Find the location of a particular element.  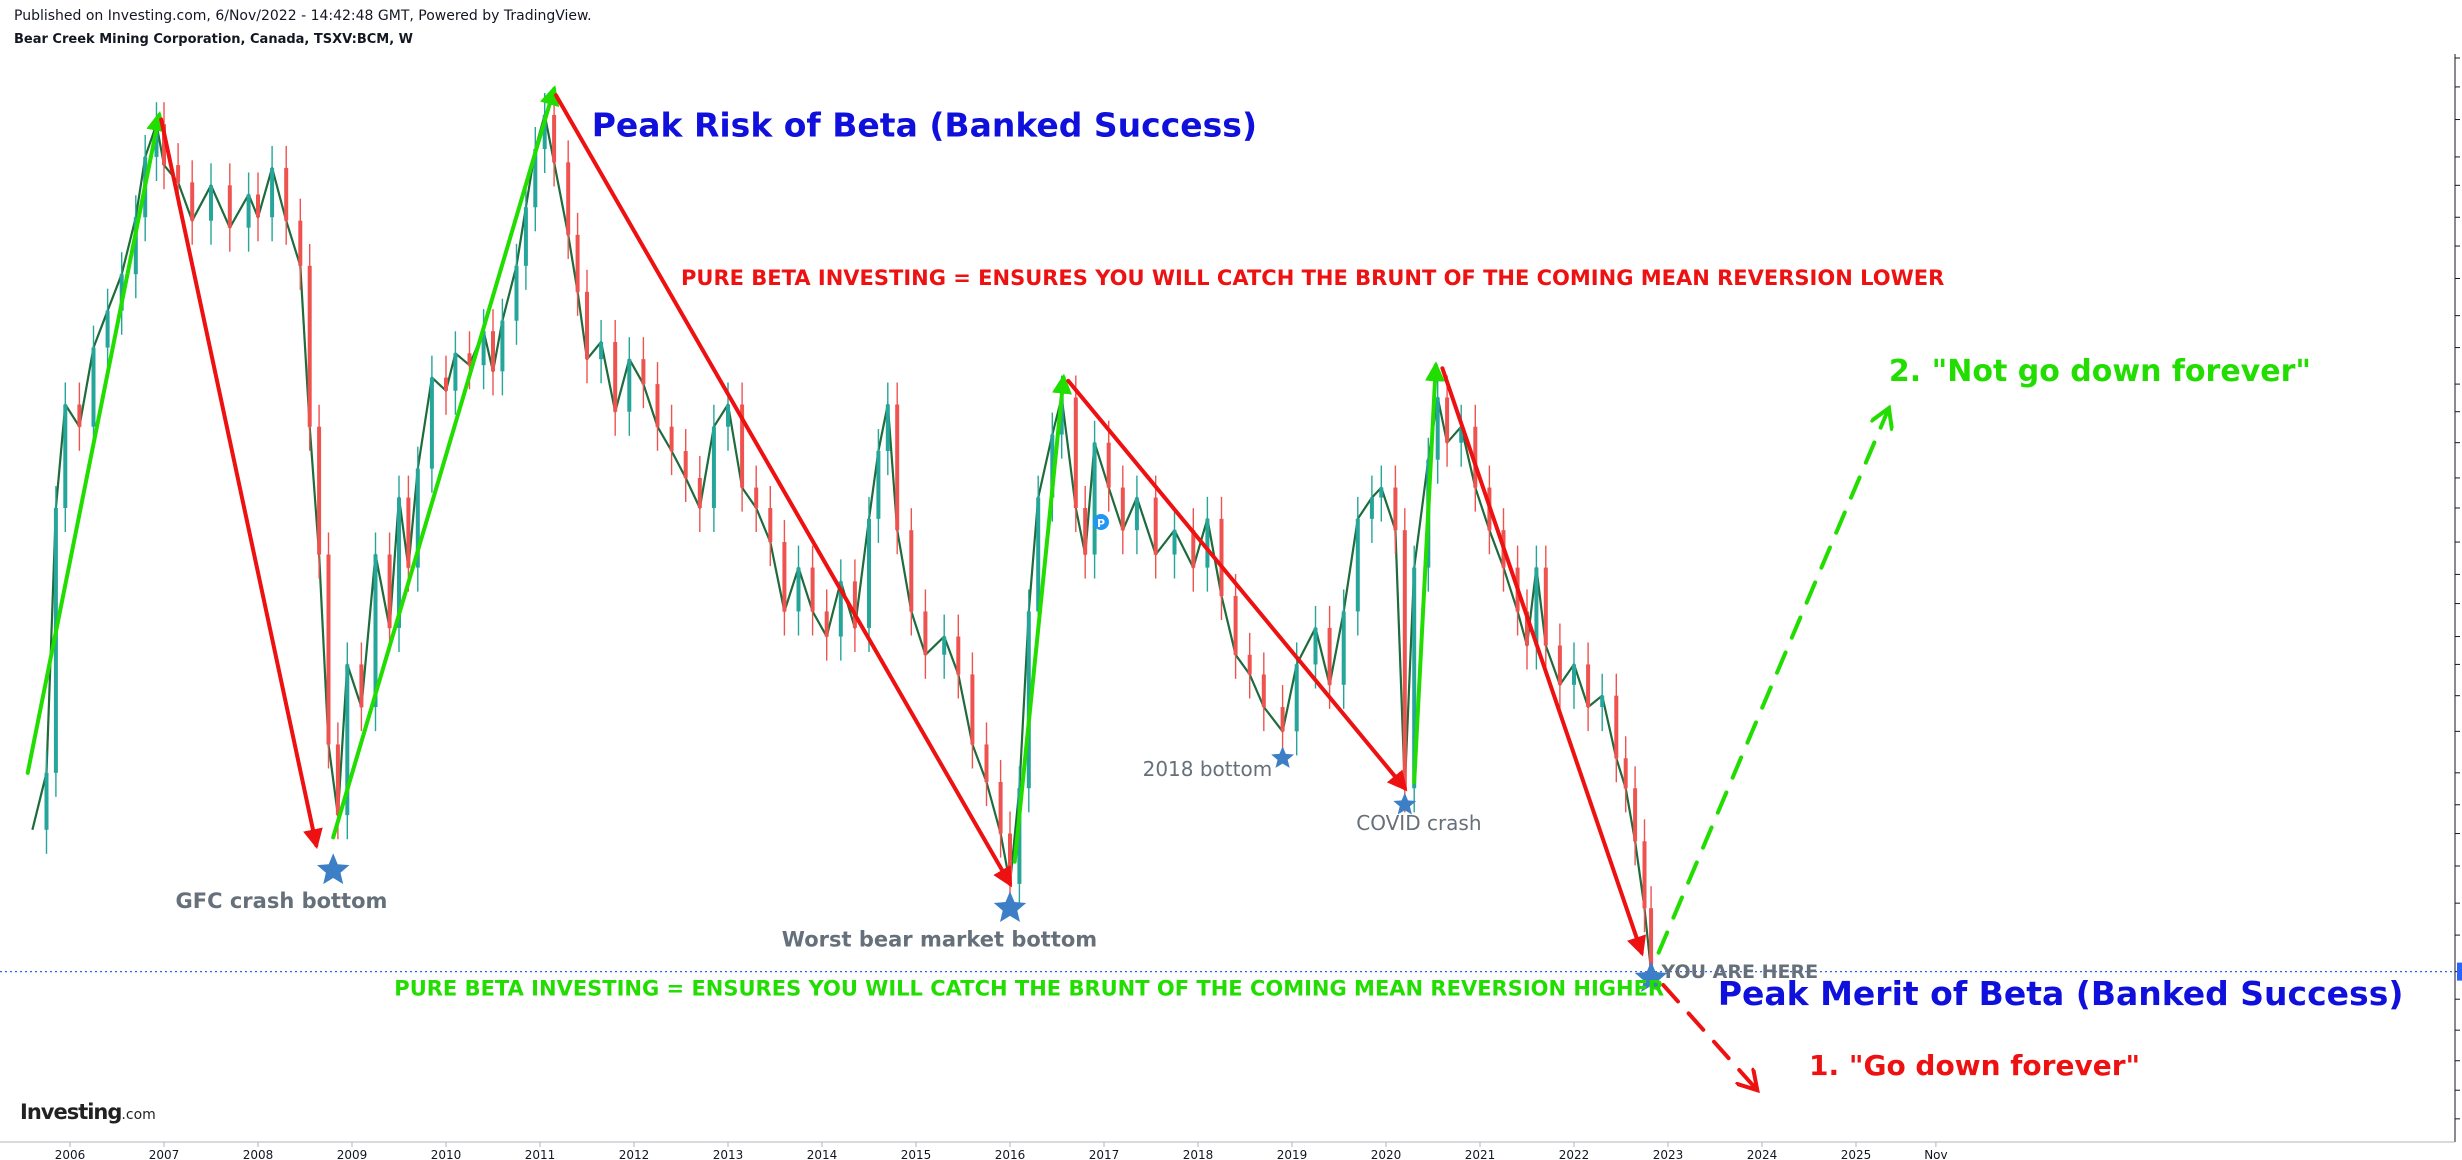

investing-logo: Investing.com is located at coordinates (88, 1112).